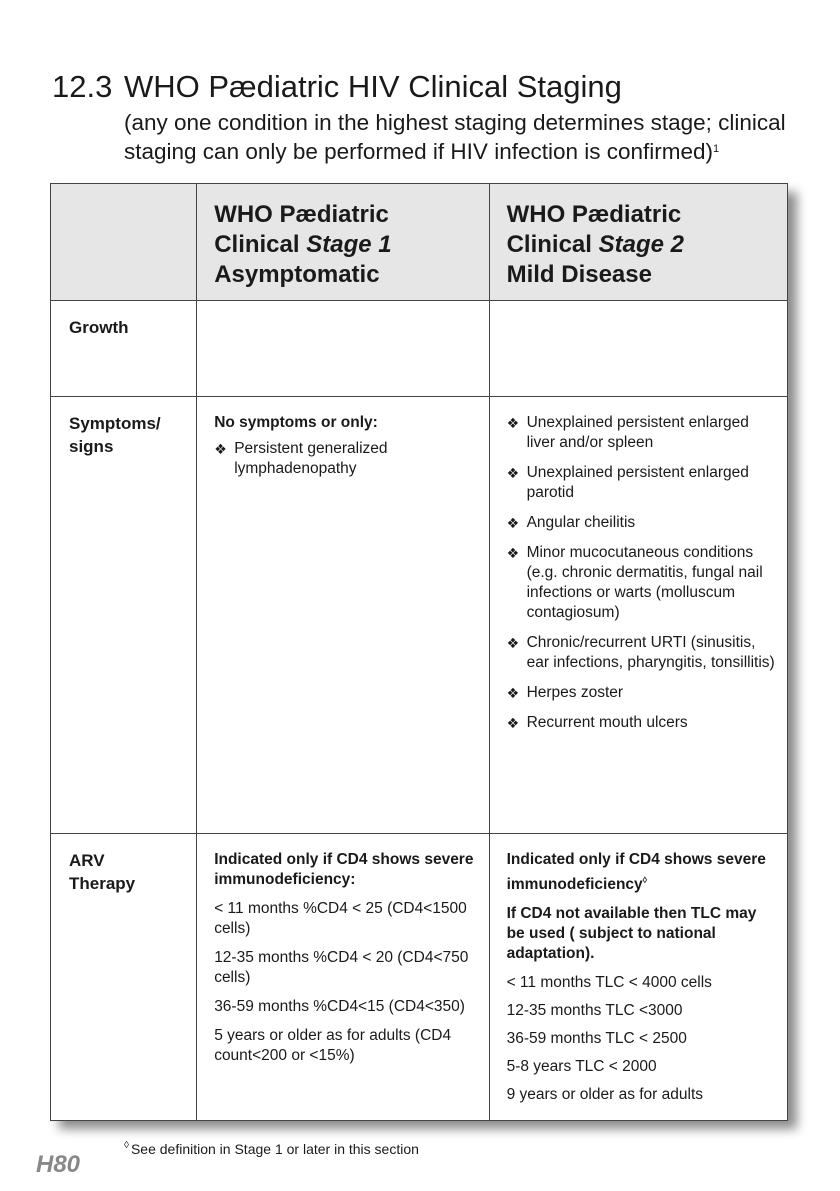 This screenshot has height=1191, width=840. What do you see at coordinates (565, 692) in the screenshot?
I see `list-item: ❖ Herpes zoster` at bounding box center [565, 692].